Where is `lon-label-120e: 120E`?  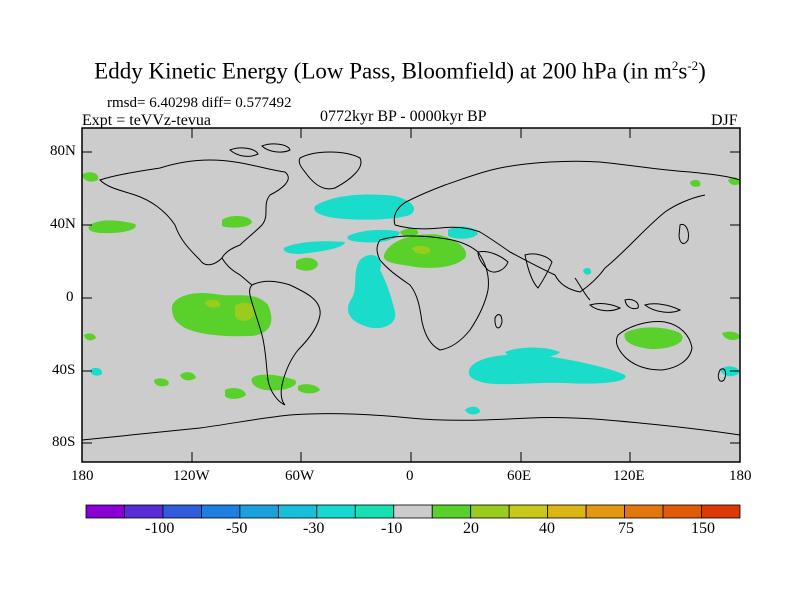
lon-label-120e: 120E is located at coordinates (629, 476).